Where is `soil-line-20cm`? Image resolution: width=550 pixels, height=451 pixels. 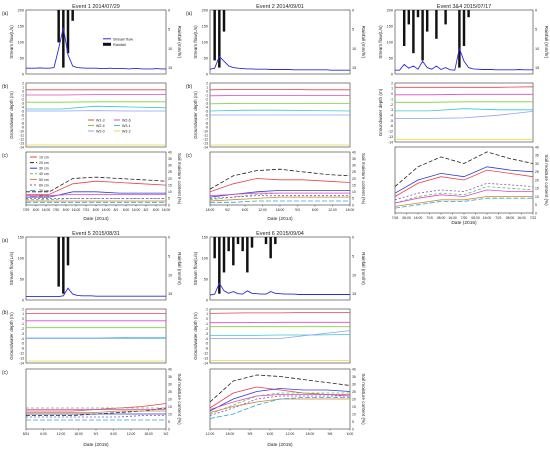 soil-line-20cm is located at coordinates (464, 169).